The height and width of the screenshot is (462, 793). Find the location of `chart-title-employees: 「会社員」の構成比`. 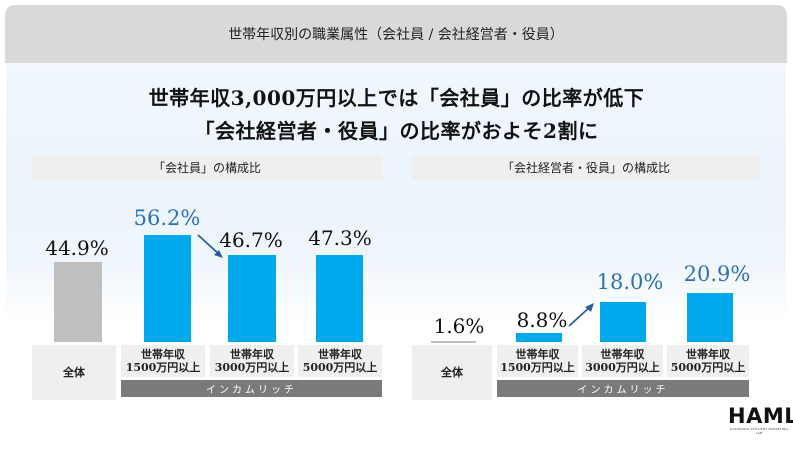

chart-title-employees: 「会社員」の構成比 is located at coordinates (207, 167).